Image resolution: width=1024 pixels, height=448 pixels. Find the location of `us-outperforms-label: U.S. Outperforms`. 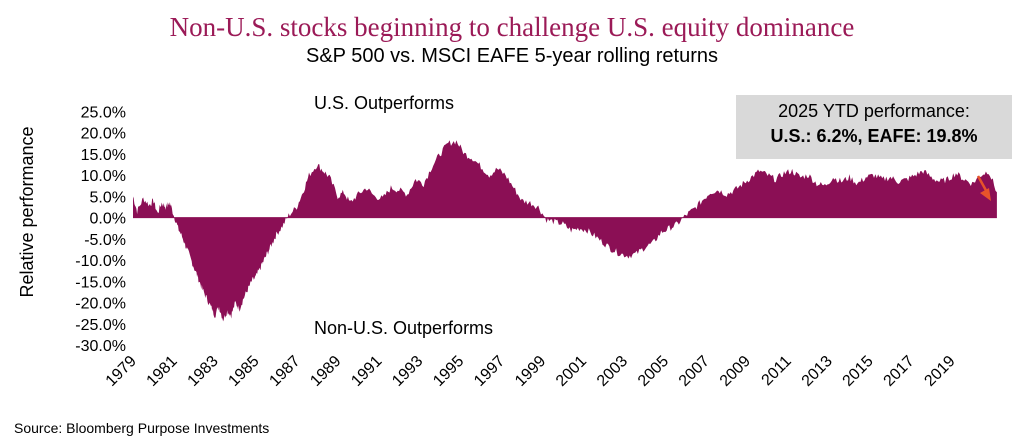

us-outperforms-label: U.S. Outperforms is located at coordinates (384, 103).